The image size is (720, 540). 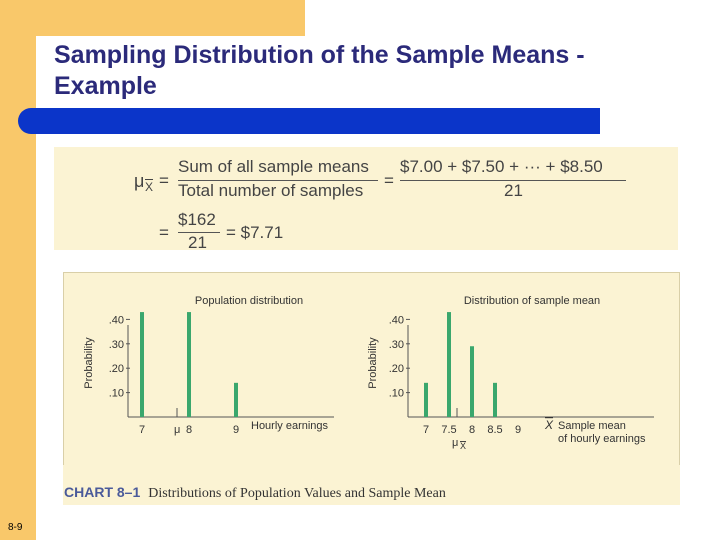 What do you see at coordinates (236, 430) in the screenshot?
I see `chart1-x-tick-label: 9` at bounding box center [236, 430].